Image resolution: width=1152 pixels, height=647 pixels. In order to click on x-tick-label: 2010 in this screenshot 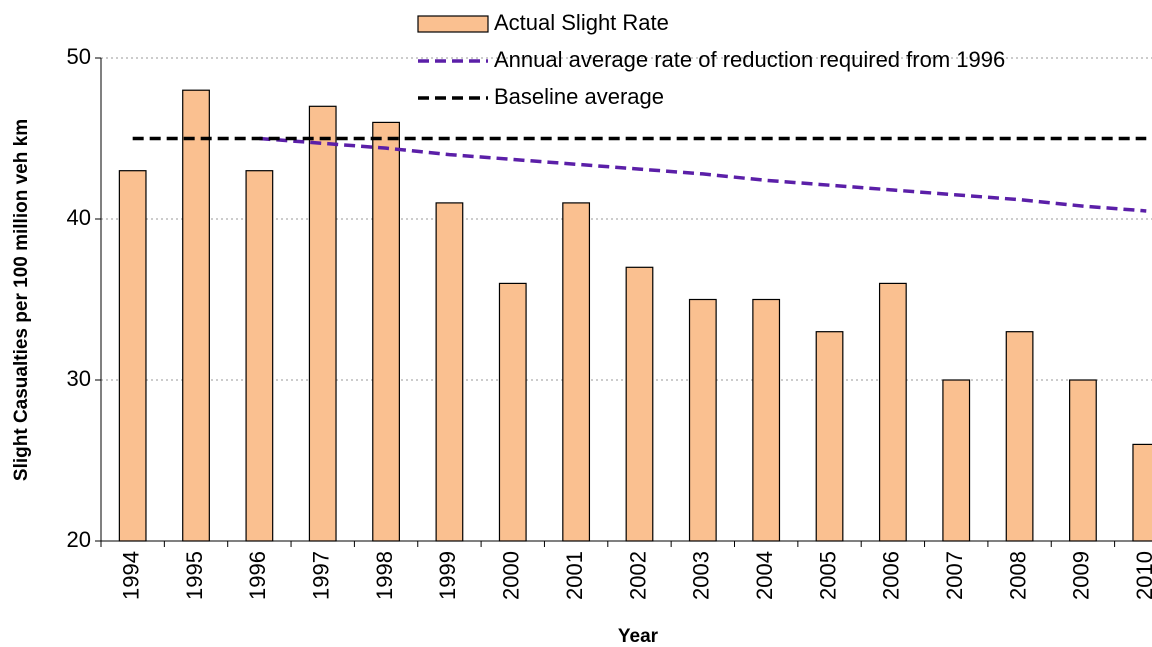, I will do `click(1142, 575)`.